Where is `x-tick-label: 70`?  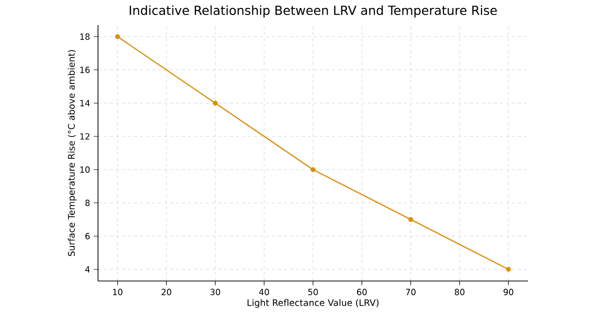 x-tick-label: 70 is located at coordinates (411, 292).